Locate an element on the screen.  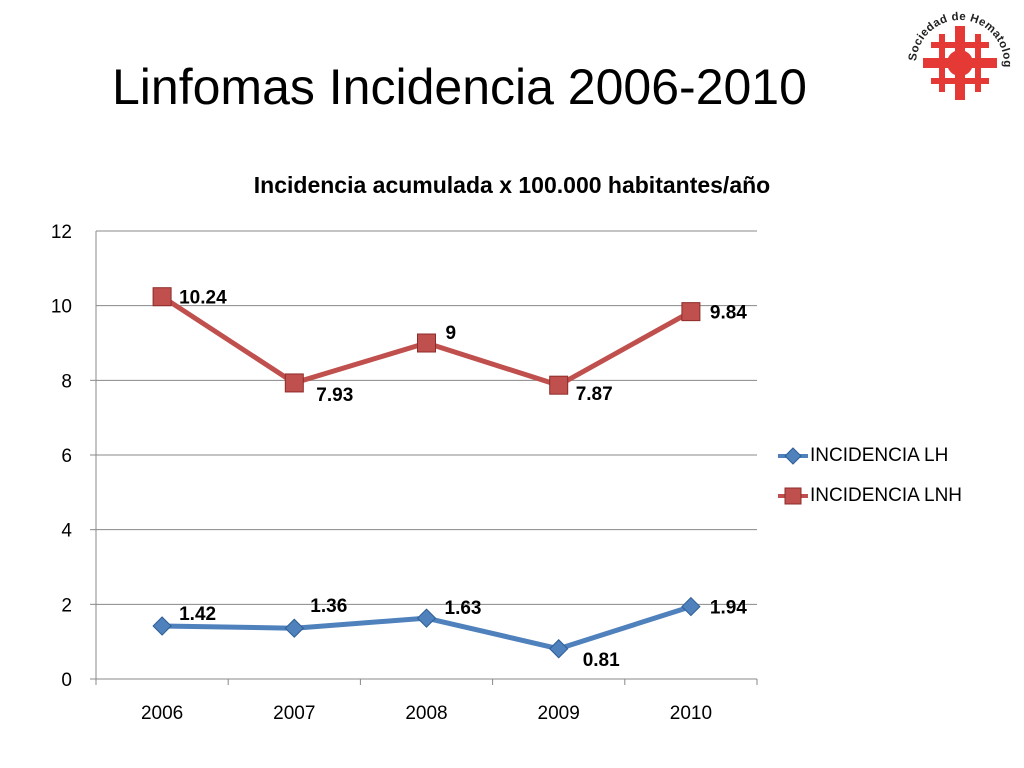
data-label: 1.94 is located at coordinates (728, 608).